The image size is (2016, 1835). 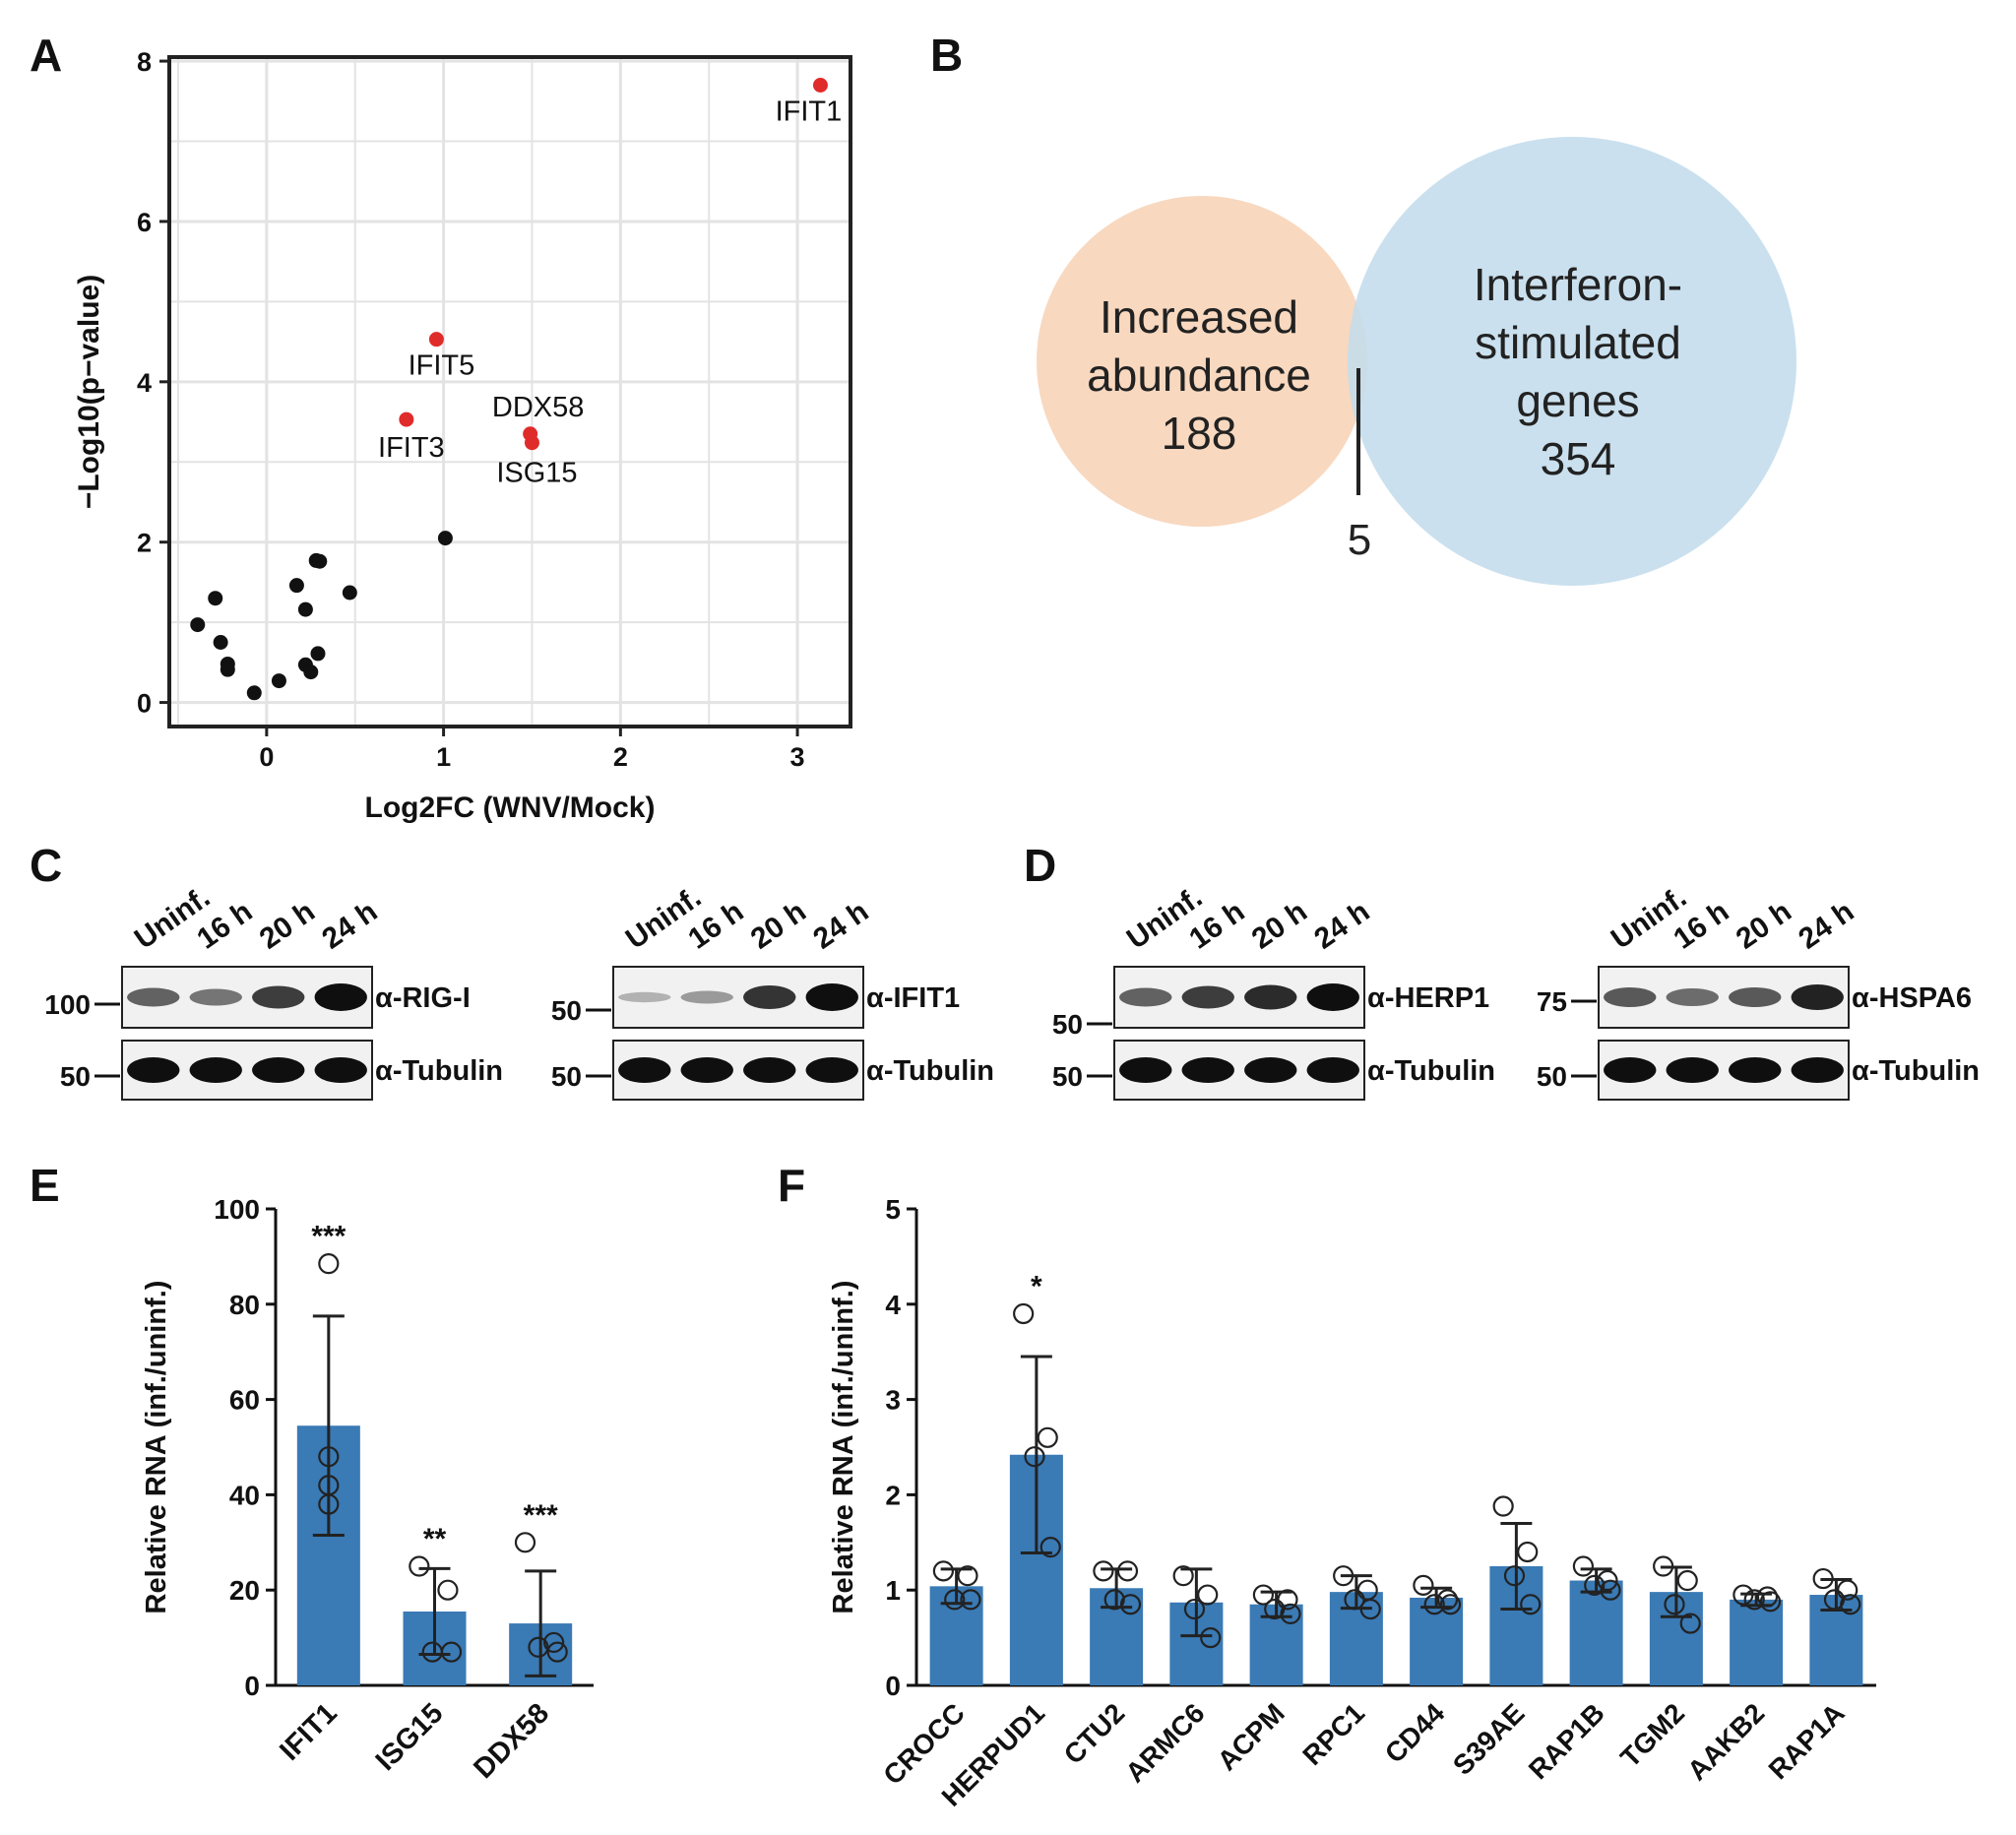 I want to click on antibody-label: α-RIG-I, so click(x=423, y=998).